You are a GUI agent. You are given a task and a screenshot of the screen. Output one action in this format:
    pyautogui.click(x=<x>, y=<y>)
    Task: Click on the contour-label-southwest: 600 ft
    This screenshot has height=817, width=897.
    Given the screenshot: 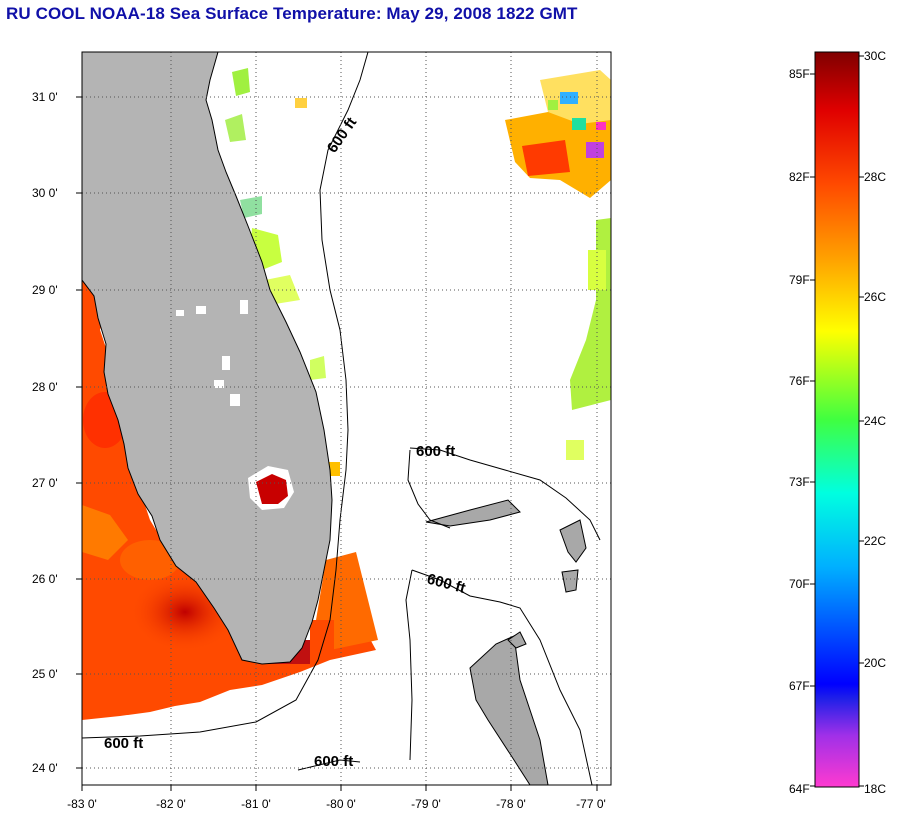 What is the action you would take?
    pyautogui.click(x=123, y=743)
    